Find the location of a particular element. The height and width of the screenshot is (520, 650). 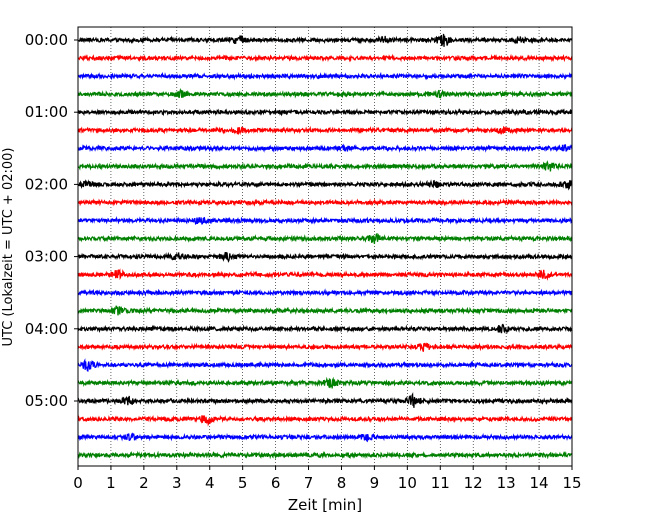

x-tick-label: 8 is located at coordinates (342, 483).